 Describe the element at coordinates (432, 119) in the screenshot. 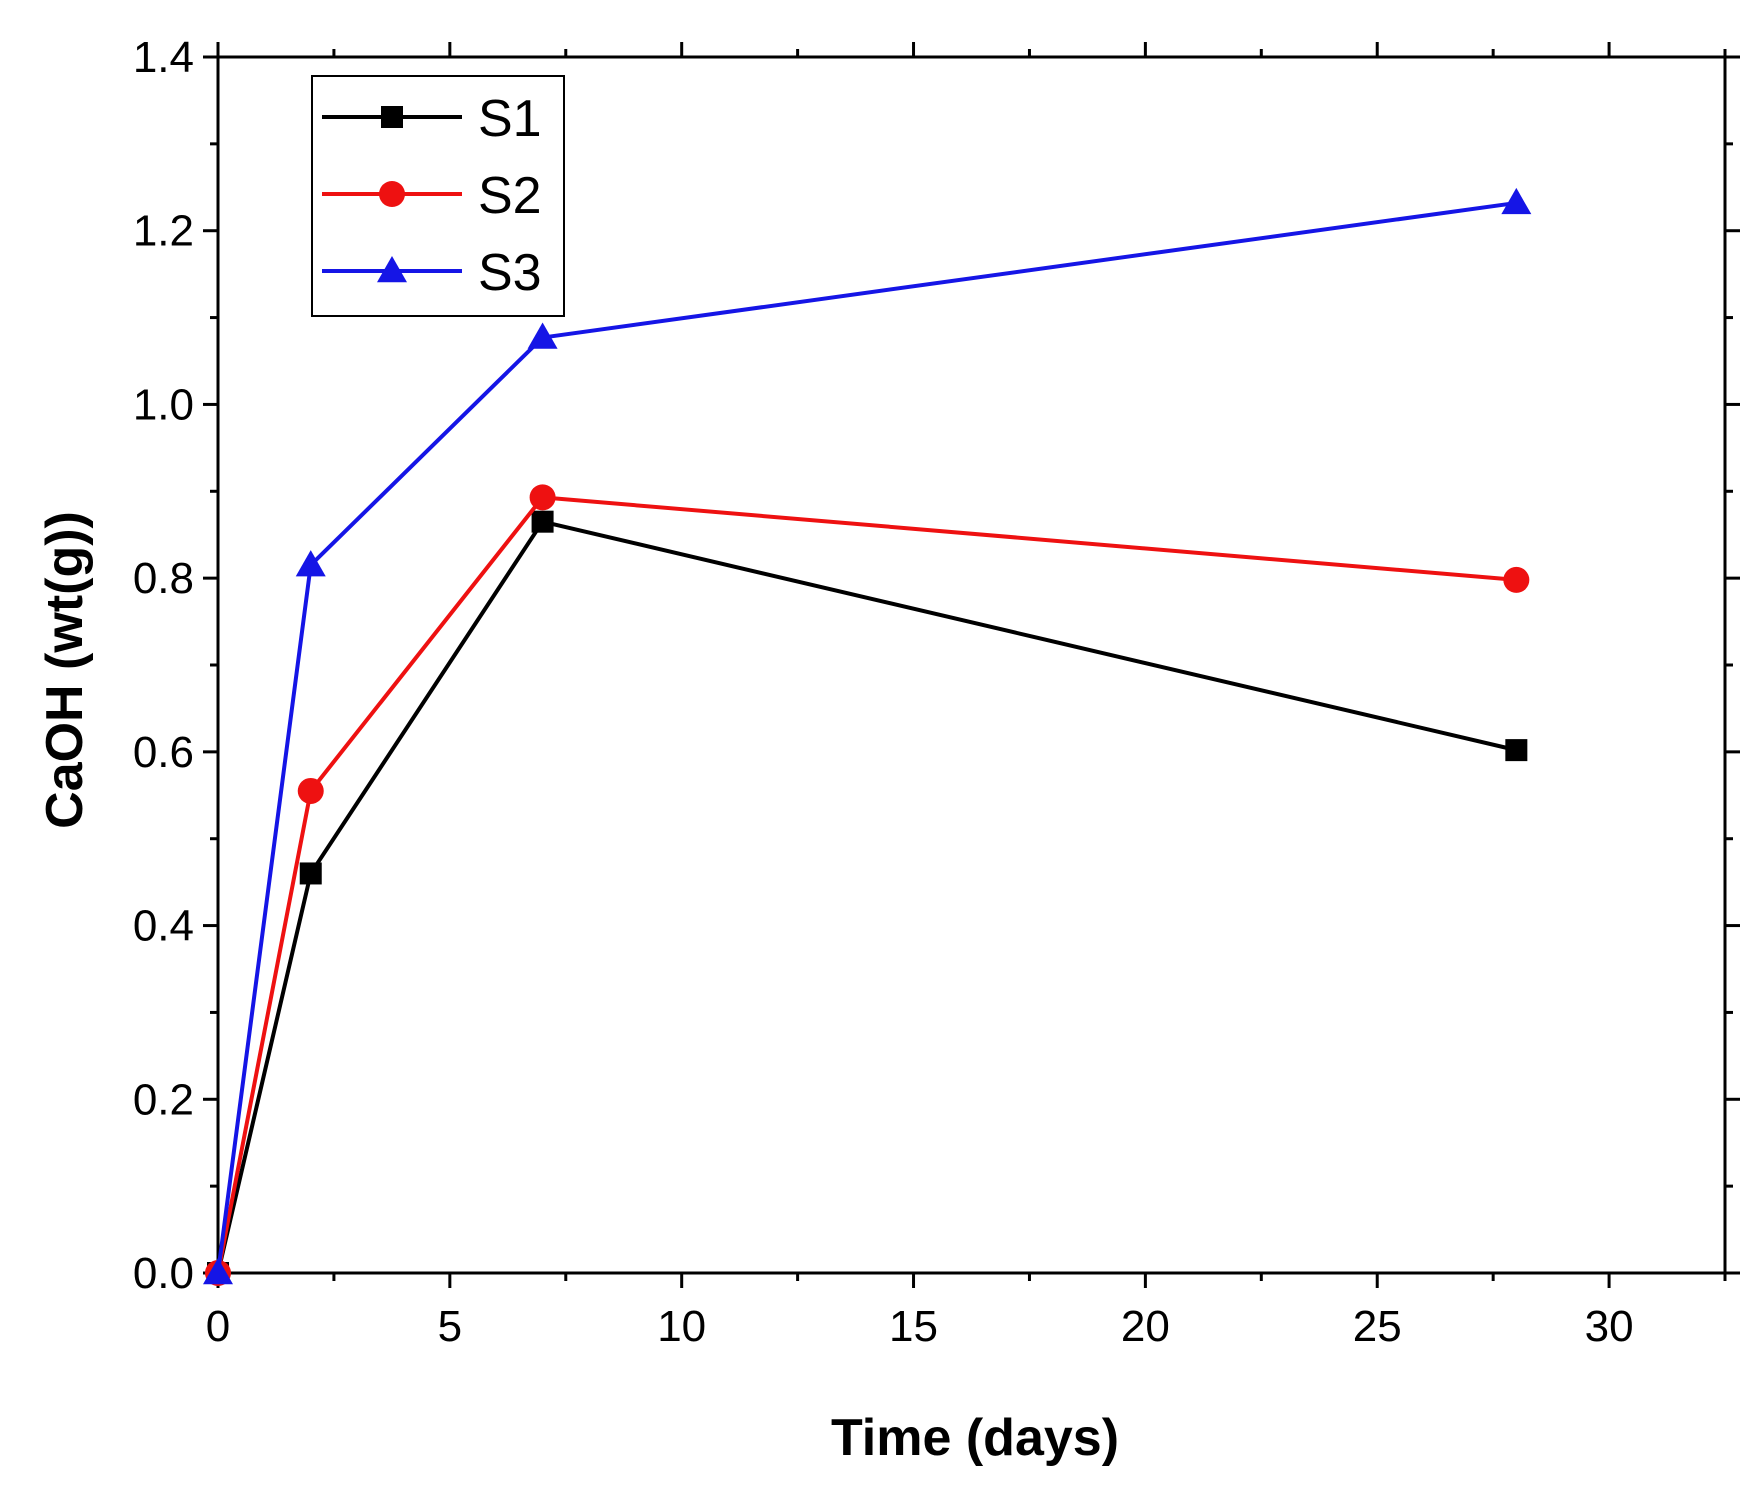

I see `legend-item-s1: S1` at that location.